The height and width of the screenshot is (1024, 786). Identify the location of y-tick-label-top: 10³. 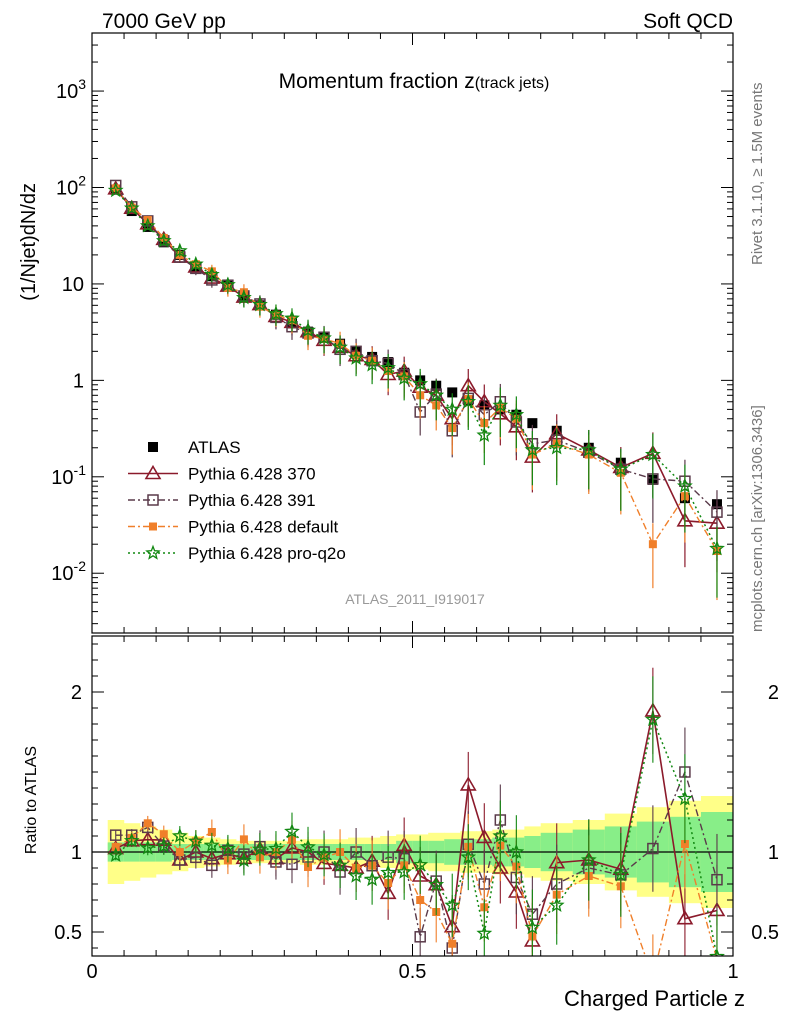
(71, 89).